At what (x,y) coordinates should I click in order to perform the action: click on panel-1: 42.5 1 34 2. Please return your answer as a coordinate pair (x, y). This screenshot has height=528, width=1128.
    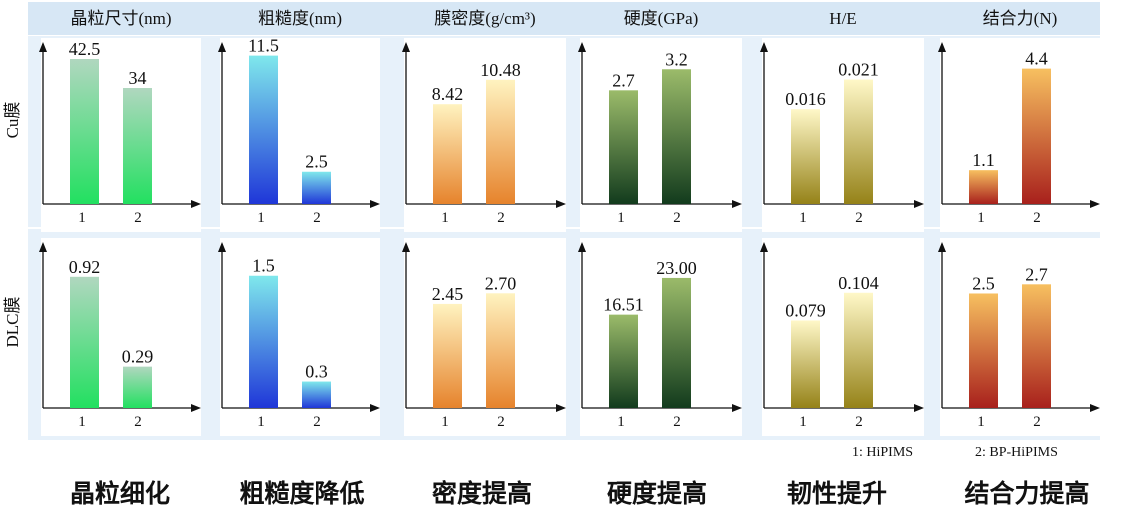
    Looking at the image, I should click on (120, 135).